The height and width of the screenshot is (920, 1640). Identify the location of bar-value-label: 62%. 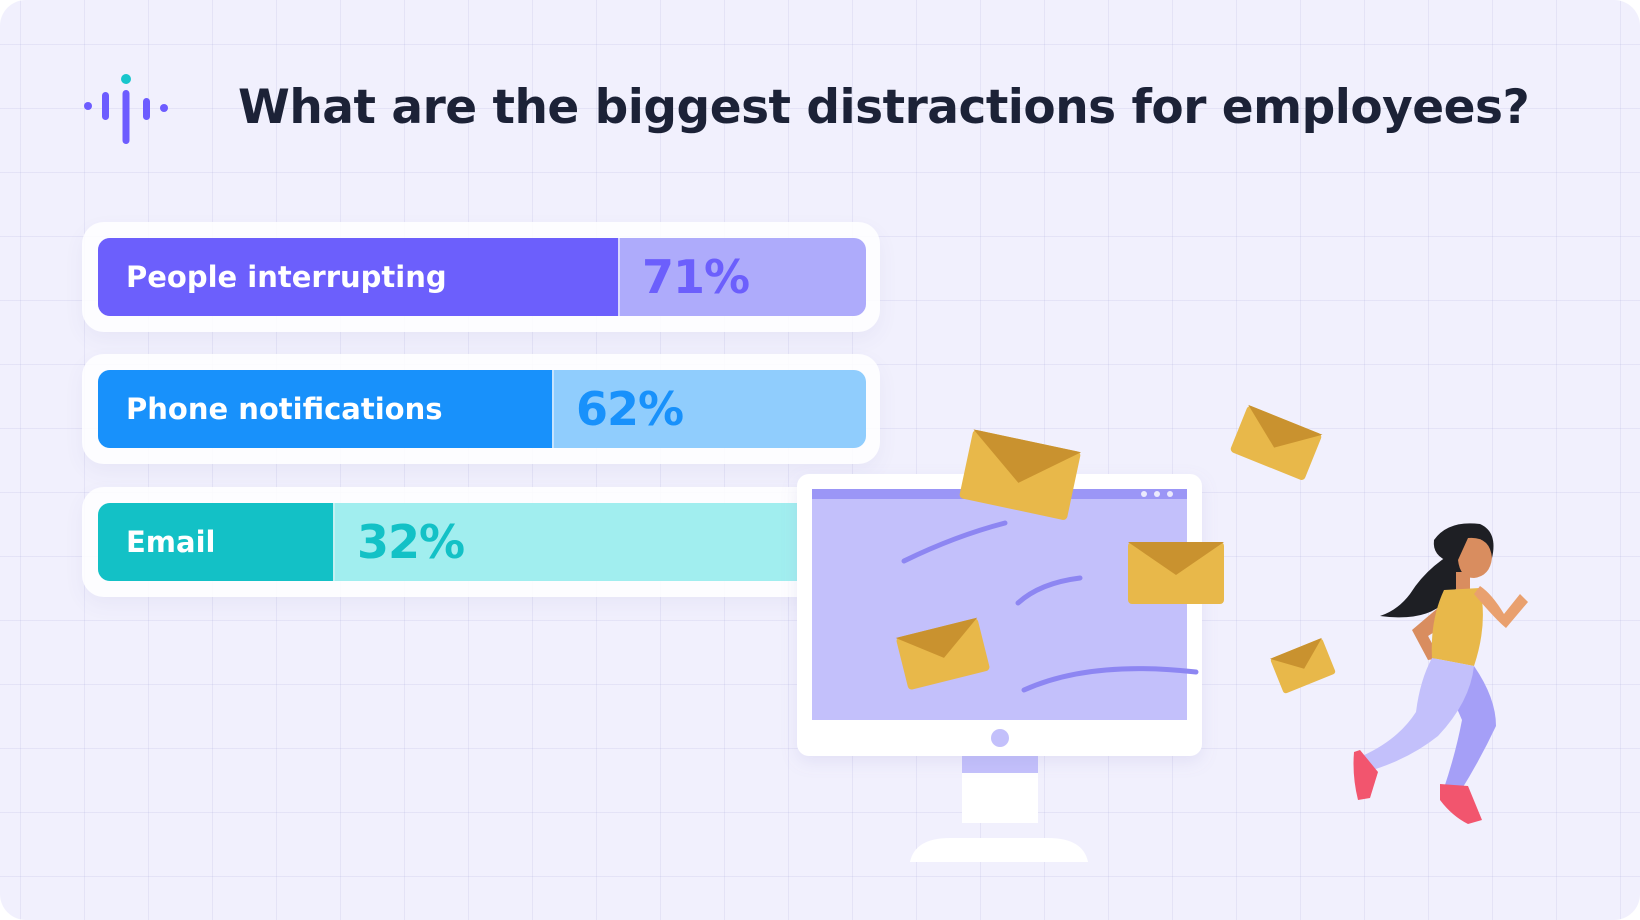
(630, 409).